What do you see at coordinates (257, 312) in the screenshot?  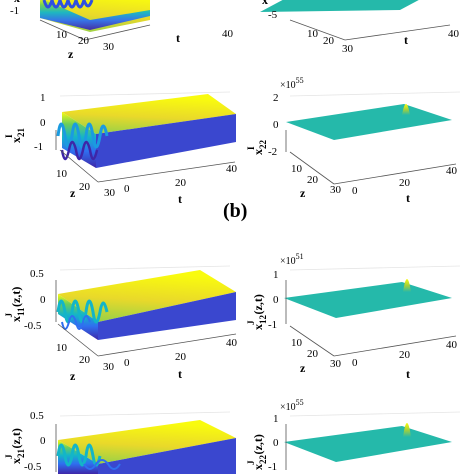 I see `z-axis-label: x12J(z,t)` at bounding box center [257, 312].